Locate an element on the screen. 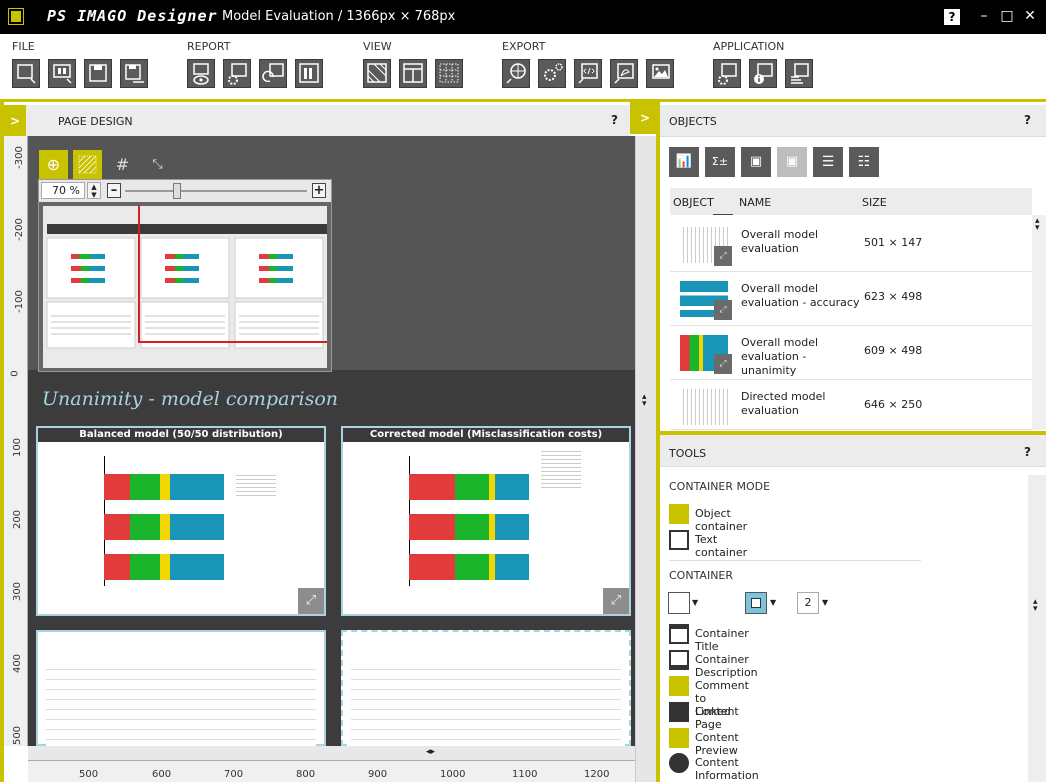  maximize-button: □ is located at coordinates (1007, 16).